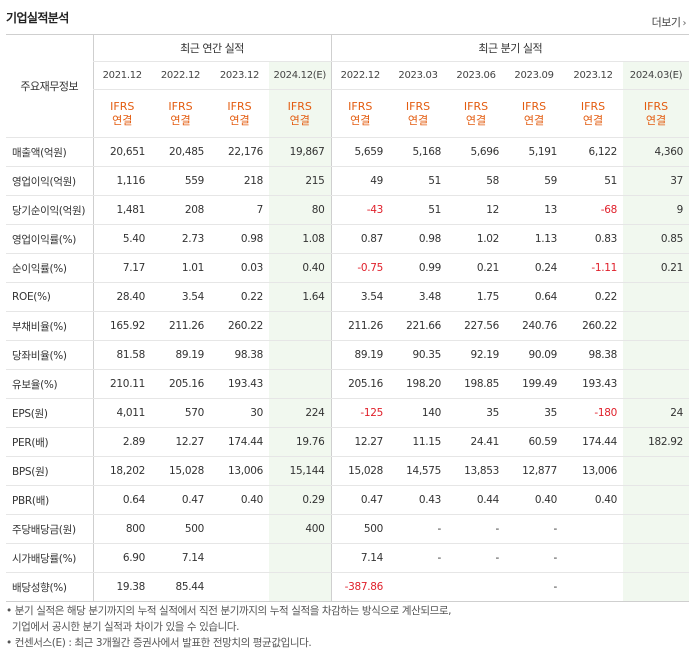  Describe the element at coordinates (418, 152) in the screenshot. I see `table-cell: 5,168` at that location.